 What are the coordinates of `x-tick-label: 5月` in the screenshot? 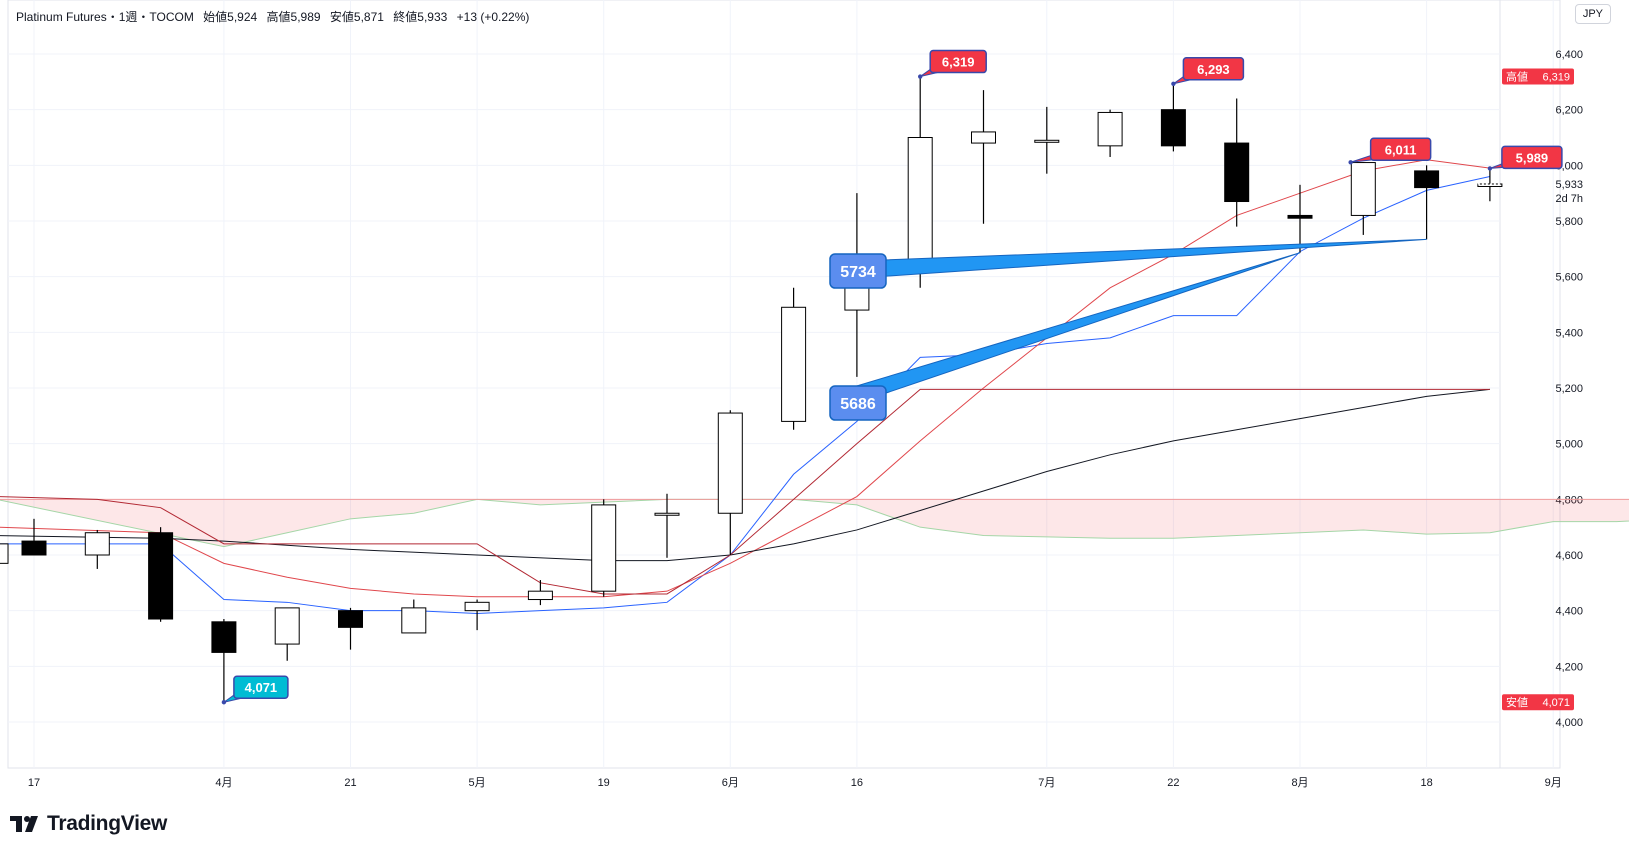 It's located at (477, 783).